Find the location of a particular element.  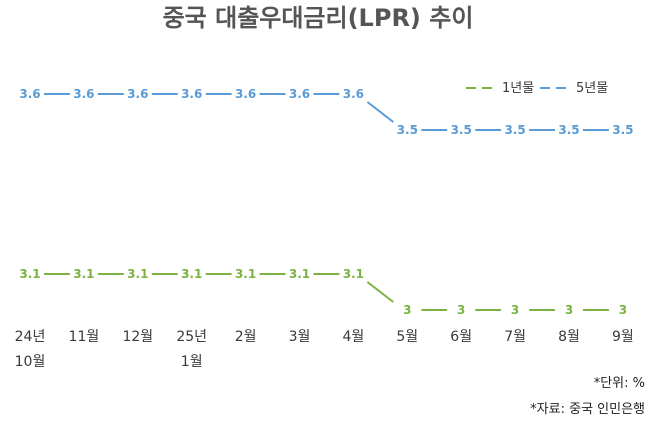

x-tick-label: 10월 is located at coordinates (30, 362).